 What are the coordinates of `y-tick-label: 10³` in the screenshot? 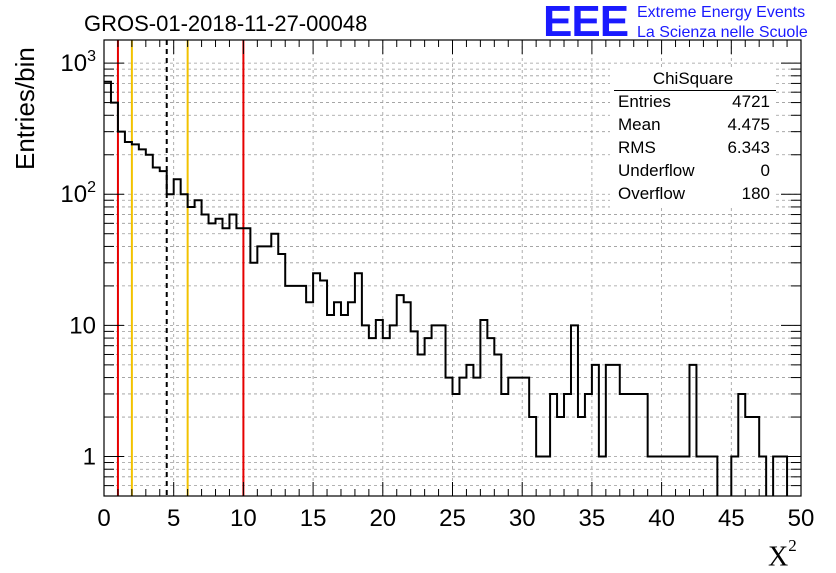 It's located at (78, 62).